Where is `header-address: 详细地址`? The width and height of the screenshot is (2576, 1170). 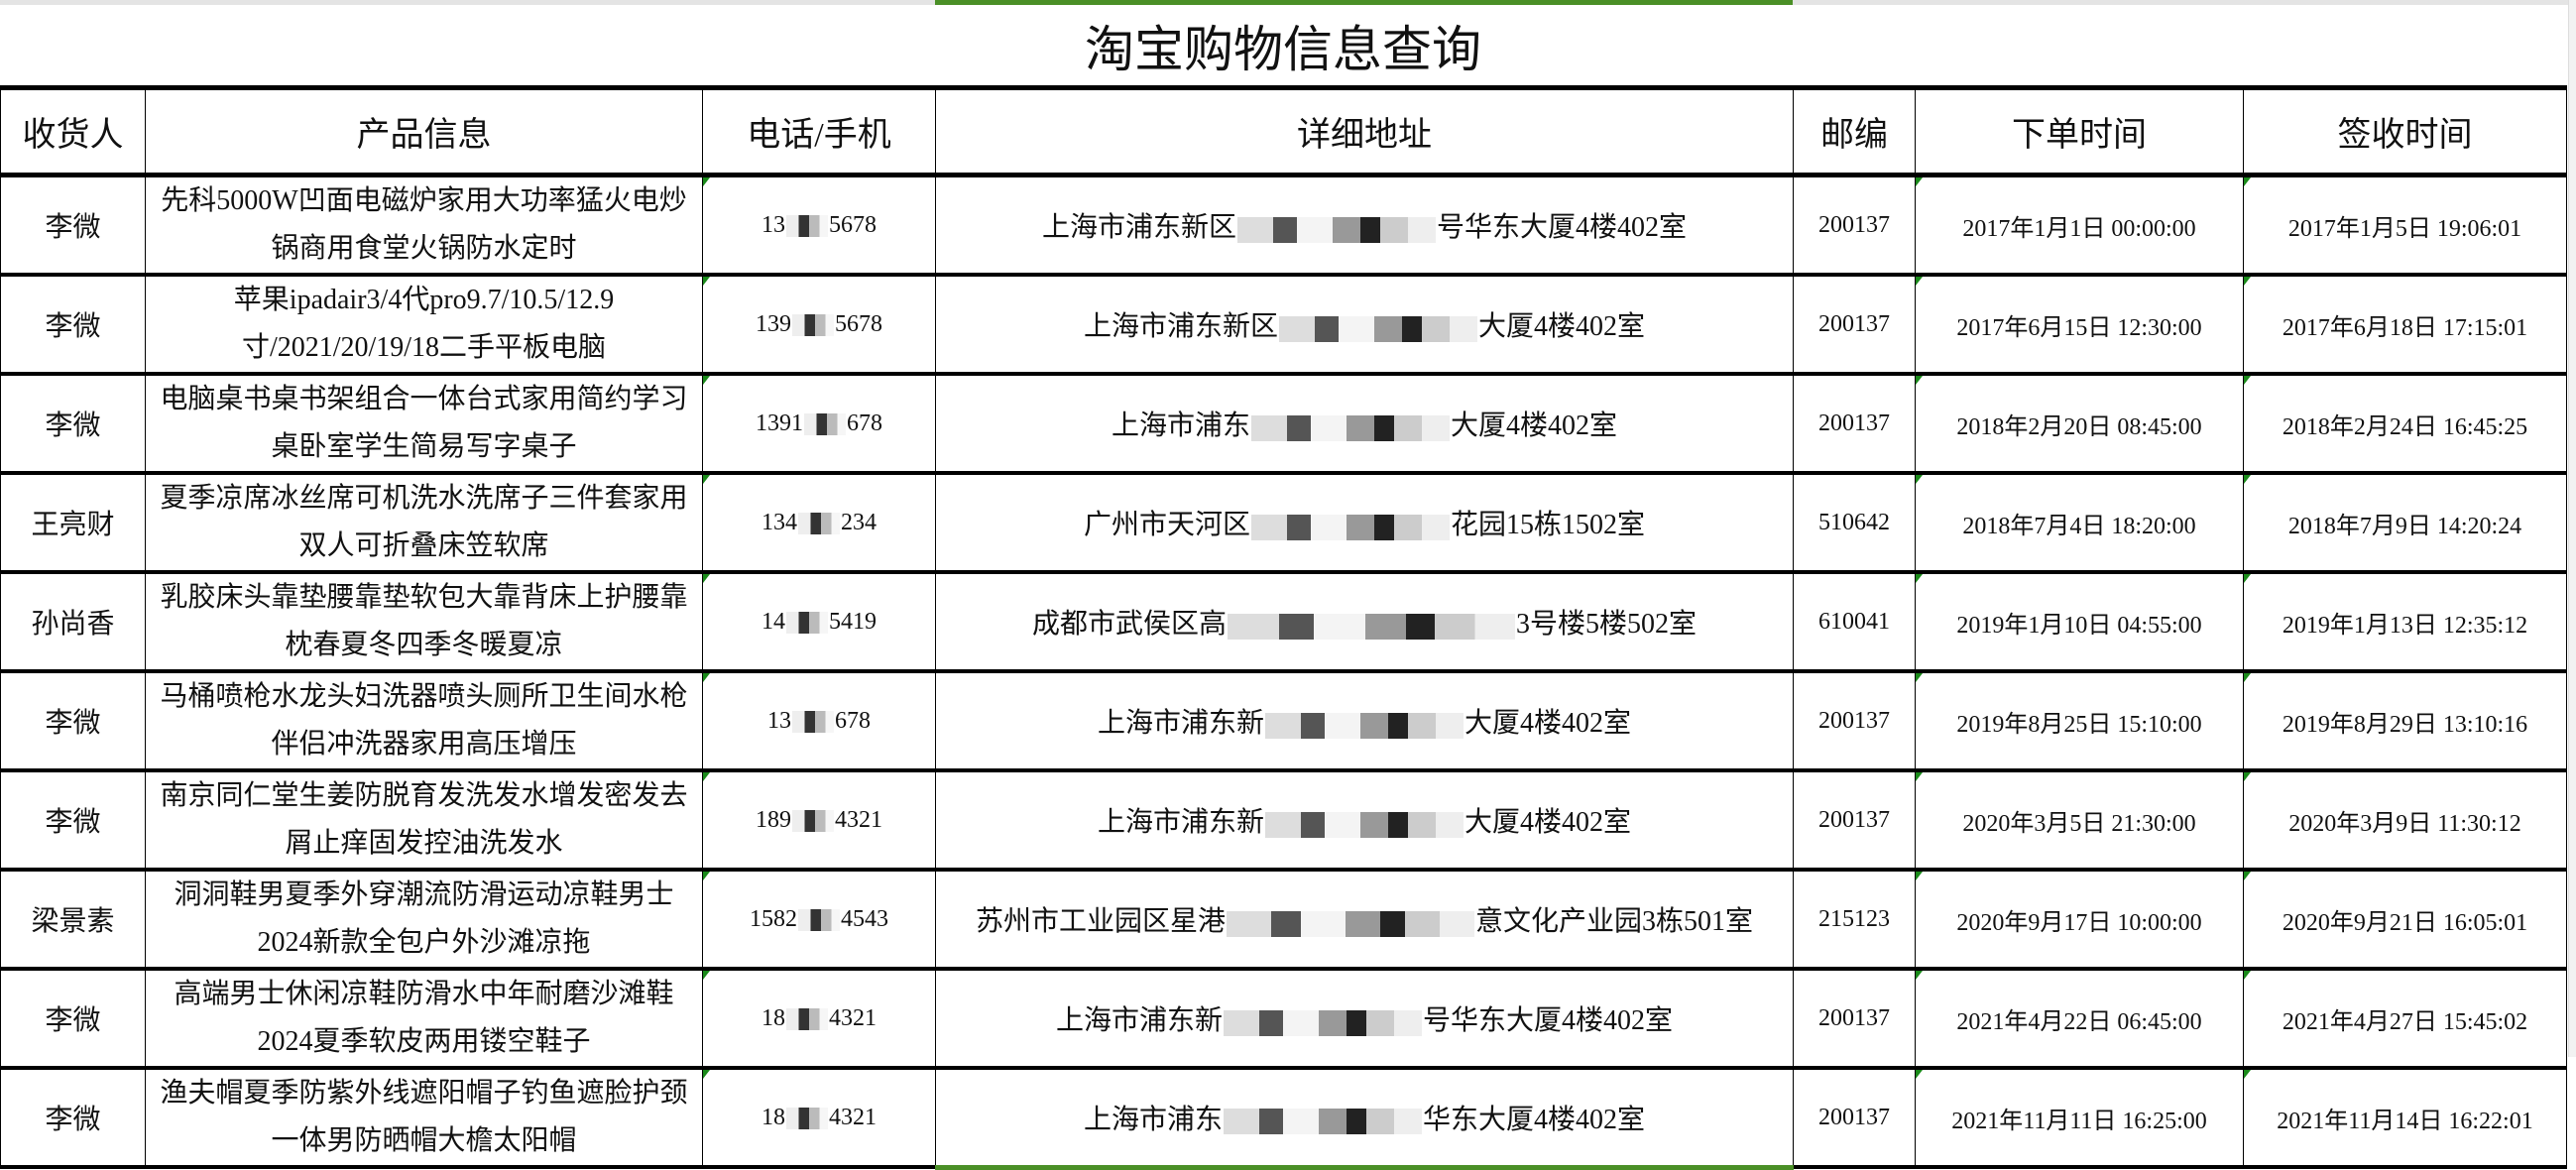 header-address: 详细地址 is located at coordinates (1364, 131).